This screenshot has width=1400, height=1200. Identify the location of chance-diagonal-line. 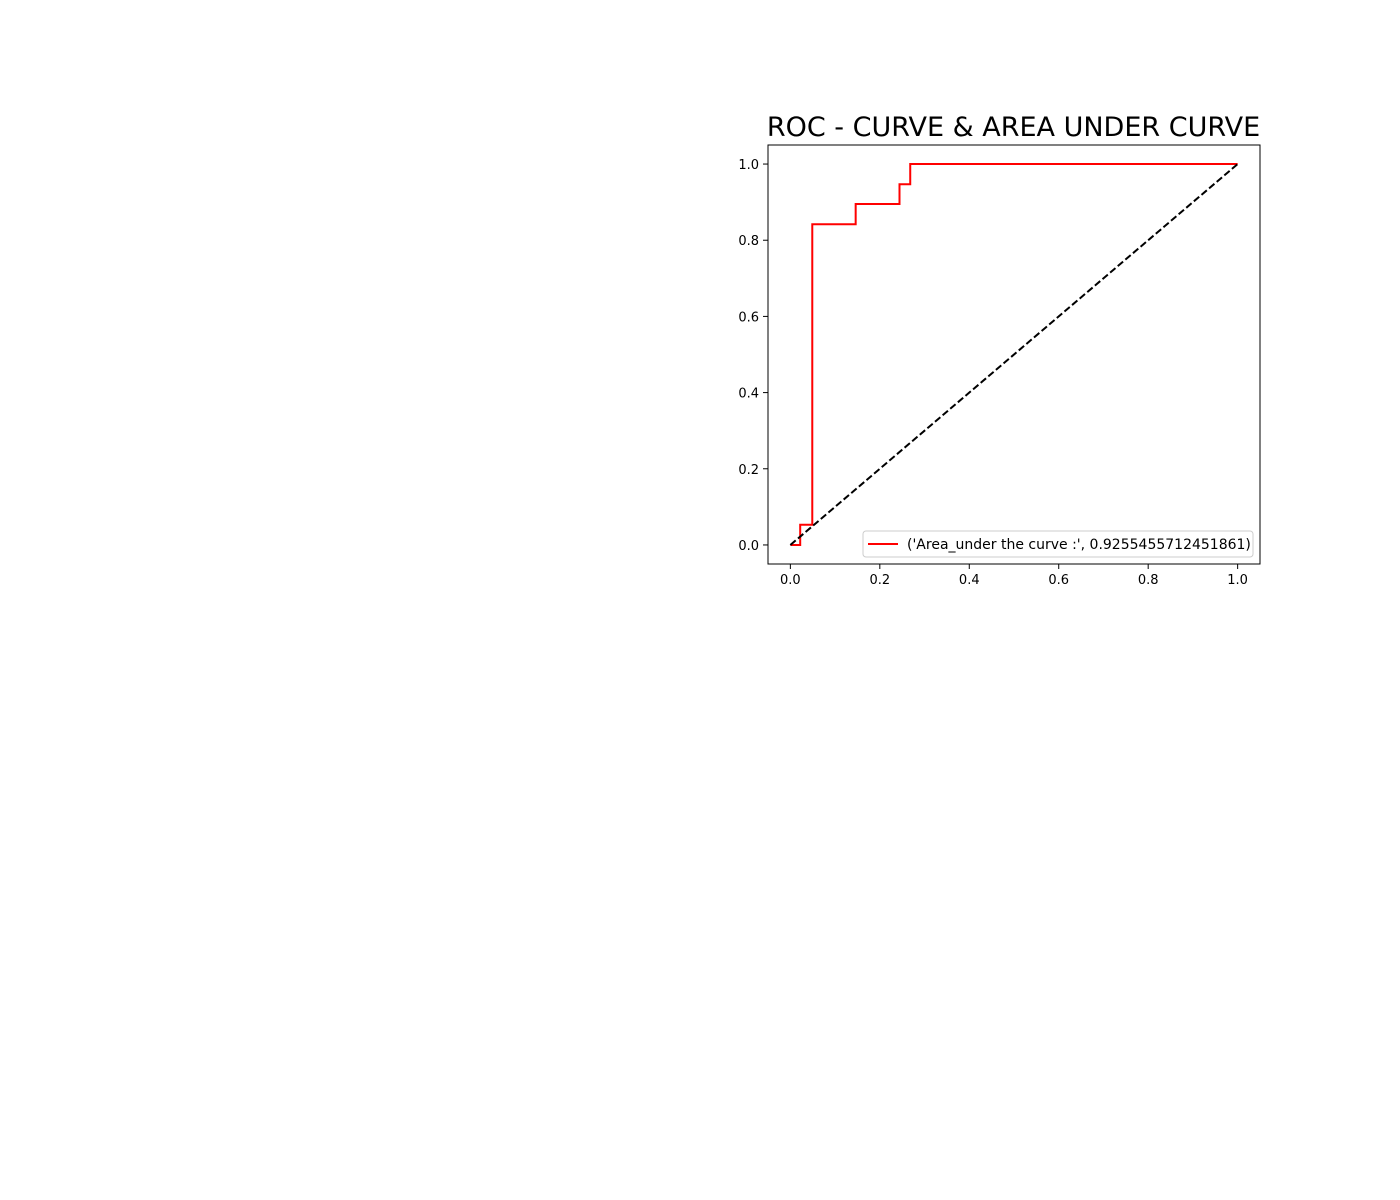
(1014, 354).